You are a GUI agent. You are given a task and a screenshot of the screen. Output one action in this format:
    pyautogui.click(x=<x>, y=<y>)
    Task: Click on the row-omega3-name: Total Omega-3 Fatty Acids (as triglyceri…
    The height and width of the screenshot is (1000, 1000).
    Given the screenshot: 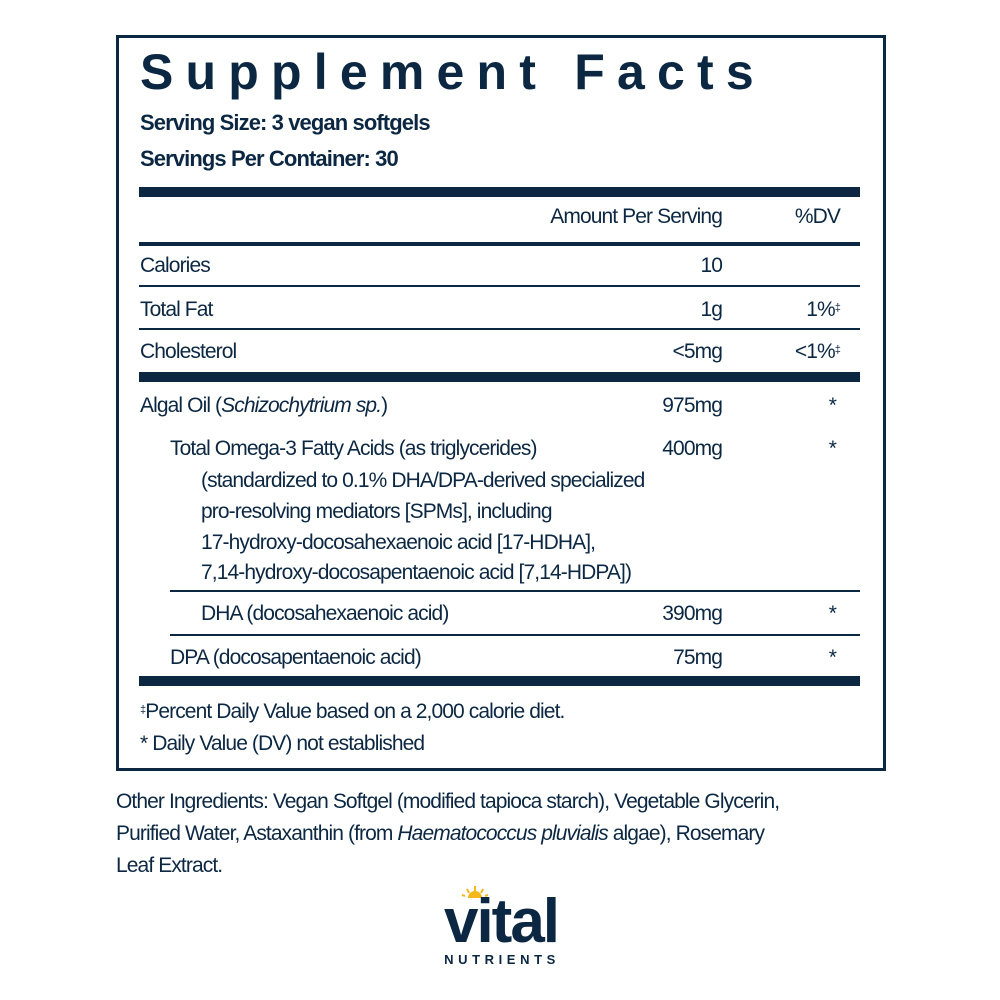 What is the action you would take?
    pyautogui.click(x=353, y=448)
    